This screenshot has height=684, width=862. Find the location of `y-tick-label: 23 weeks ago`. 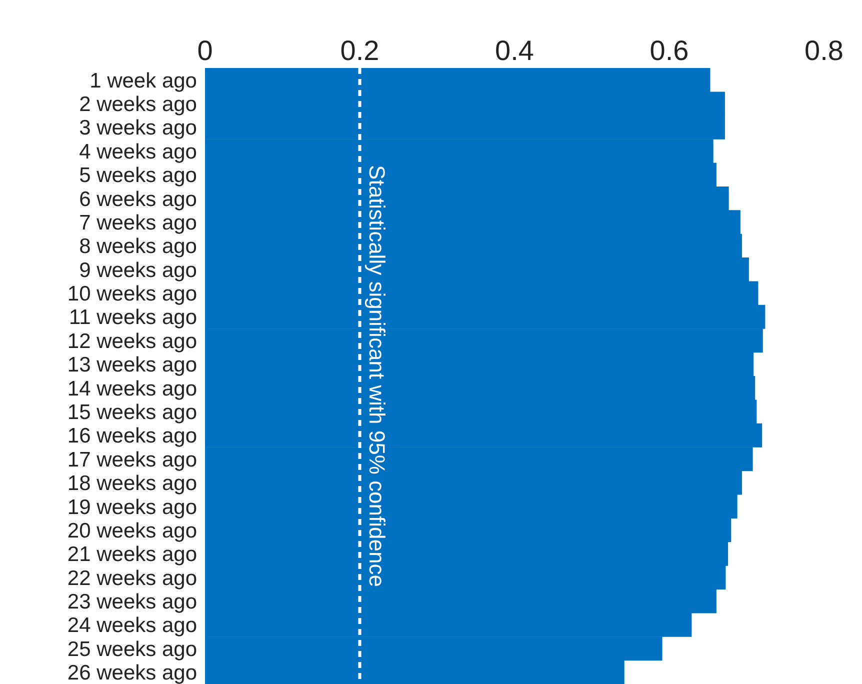

y-tick-label: 23 weeks ago is located at coordinates (132, 602).